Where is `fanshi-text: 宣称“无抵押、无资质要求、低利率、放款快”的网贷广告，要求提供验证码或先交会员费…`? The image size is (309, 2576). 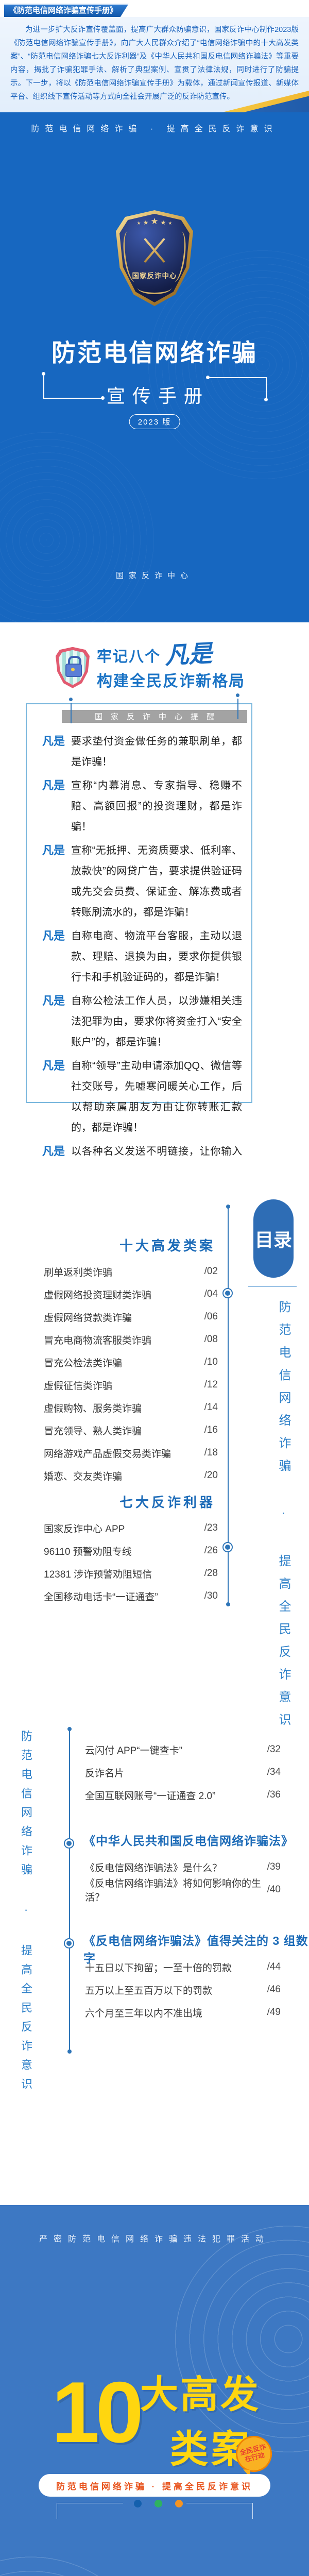
fanshi-text: 宣称“无抵押、无资质要求、低利率、放款快”的网贷广告，要求提供验证码或先交会员费… is located at coordinates (156, 881).